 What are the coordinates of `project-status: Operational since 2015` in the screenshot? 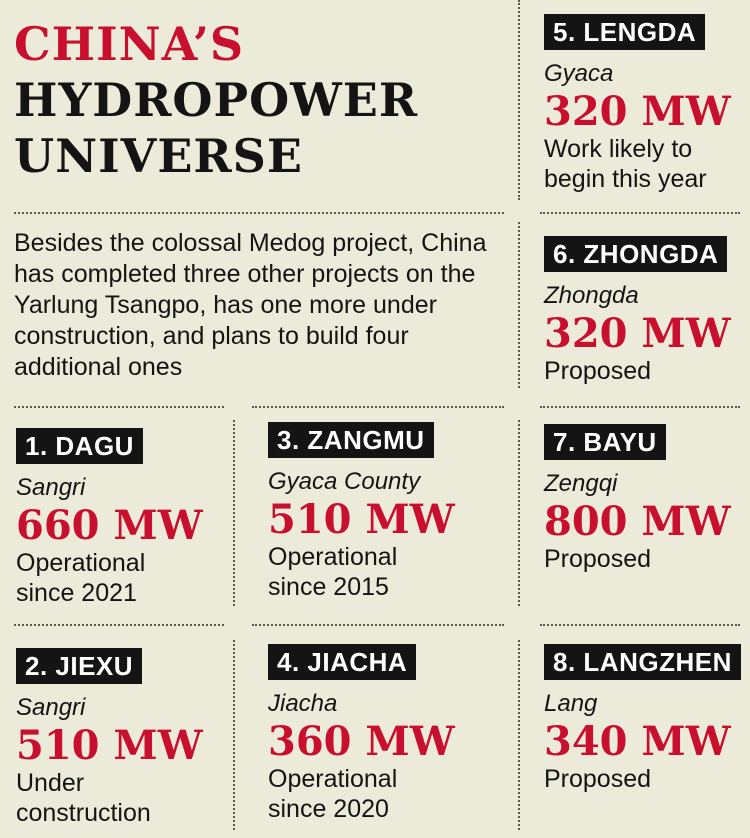 It's located at (333, 572).